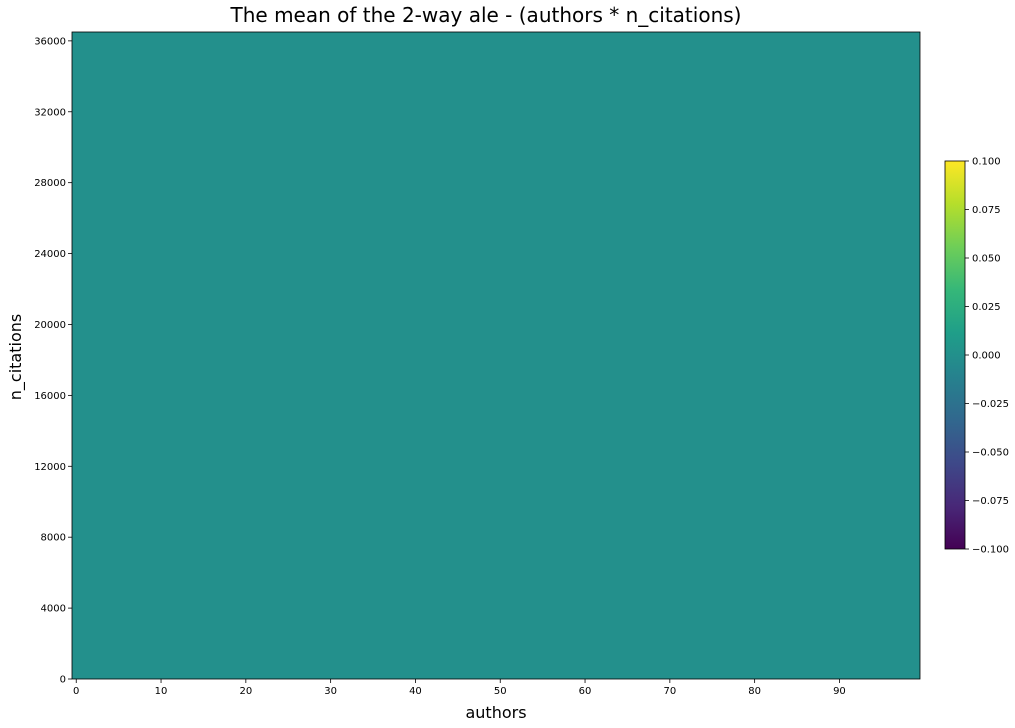 This screenshot has height=728, width=1015. What do you see at coordinates (16, 357) in the screenshot?
I see `y-axis-label: n_citations` at bounding box center [16, 357].